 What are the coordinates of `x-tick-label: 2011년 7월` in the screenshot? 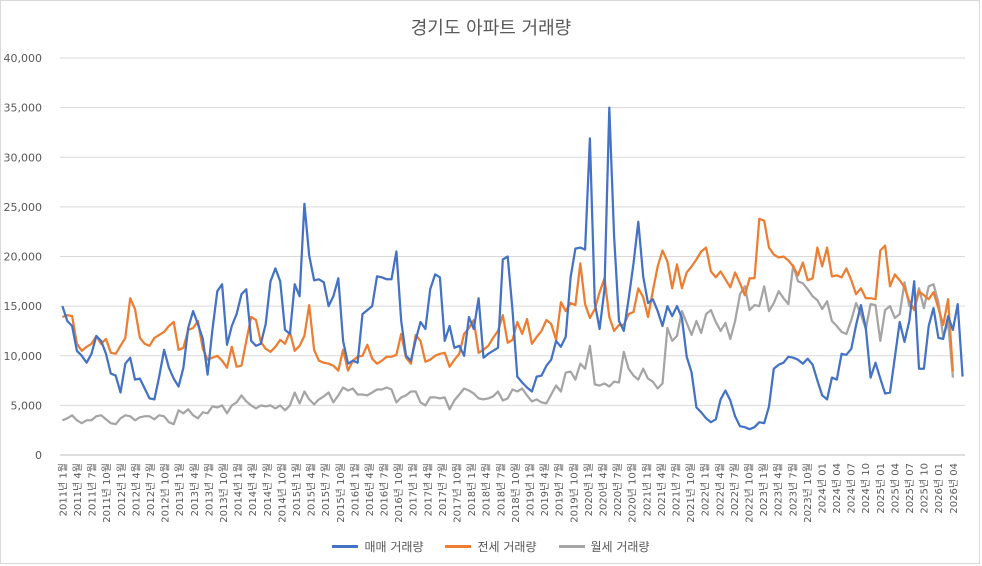 It's located at (93, 489).